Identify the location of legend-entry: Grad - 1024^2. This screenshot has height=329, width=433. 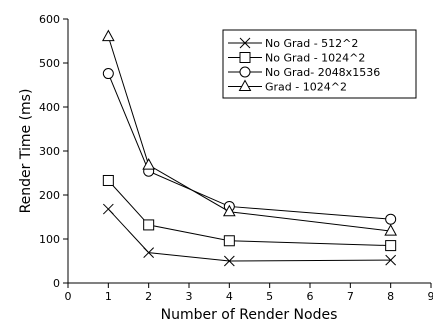
(287, 86).